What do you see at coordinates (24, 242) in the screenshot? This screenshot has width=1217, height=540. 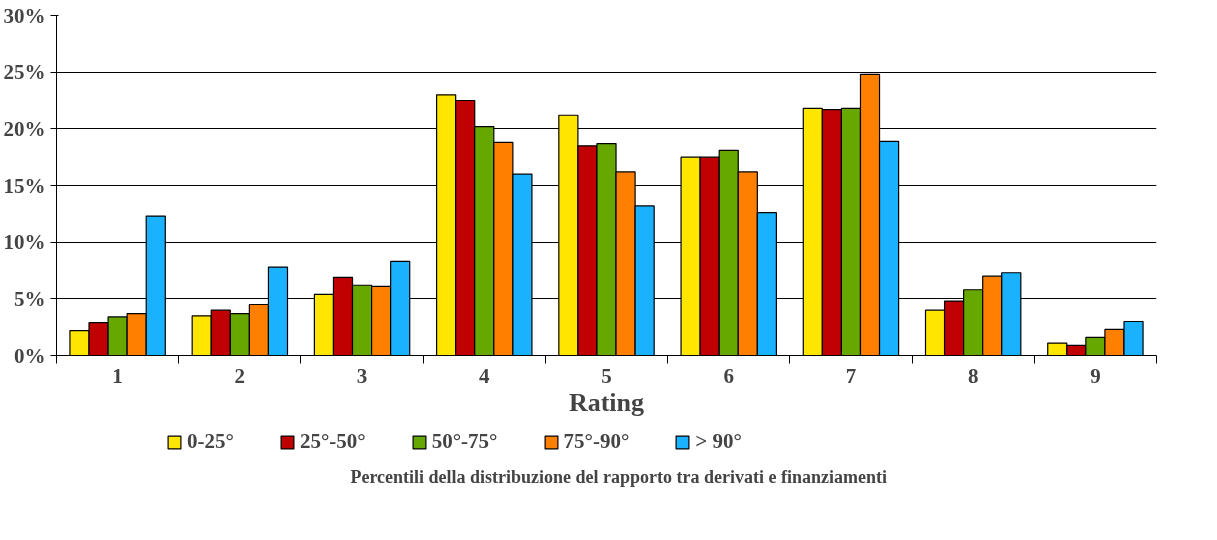 I see `y-tick-label: 10%` at bounding box center [24, 242].